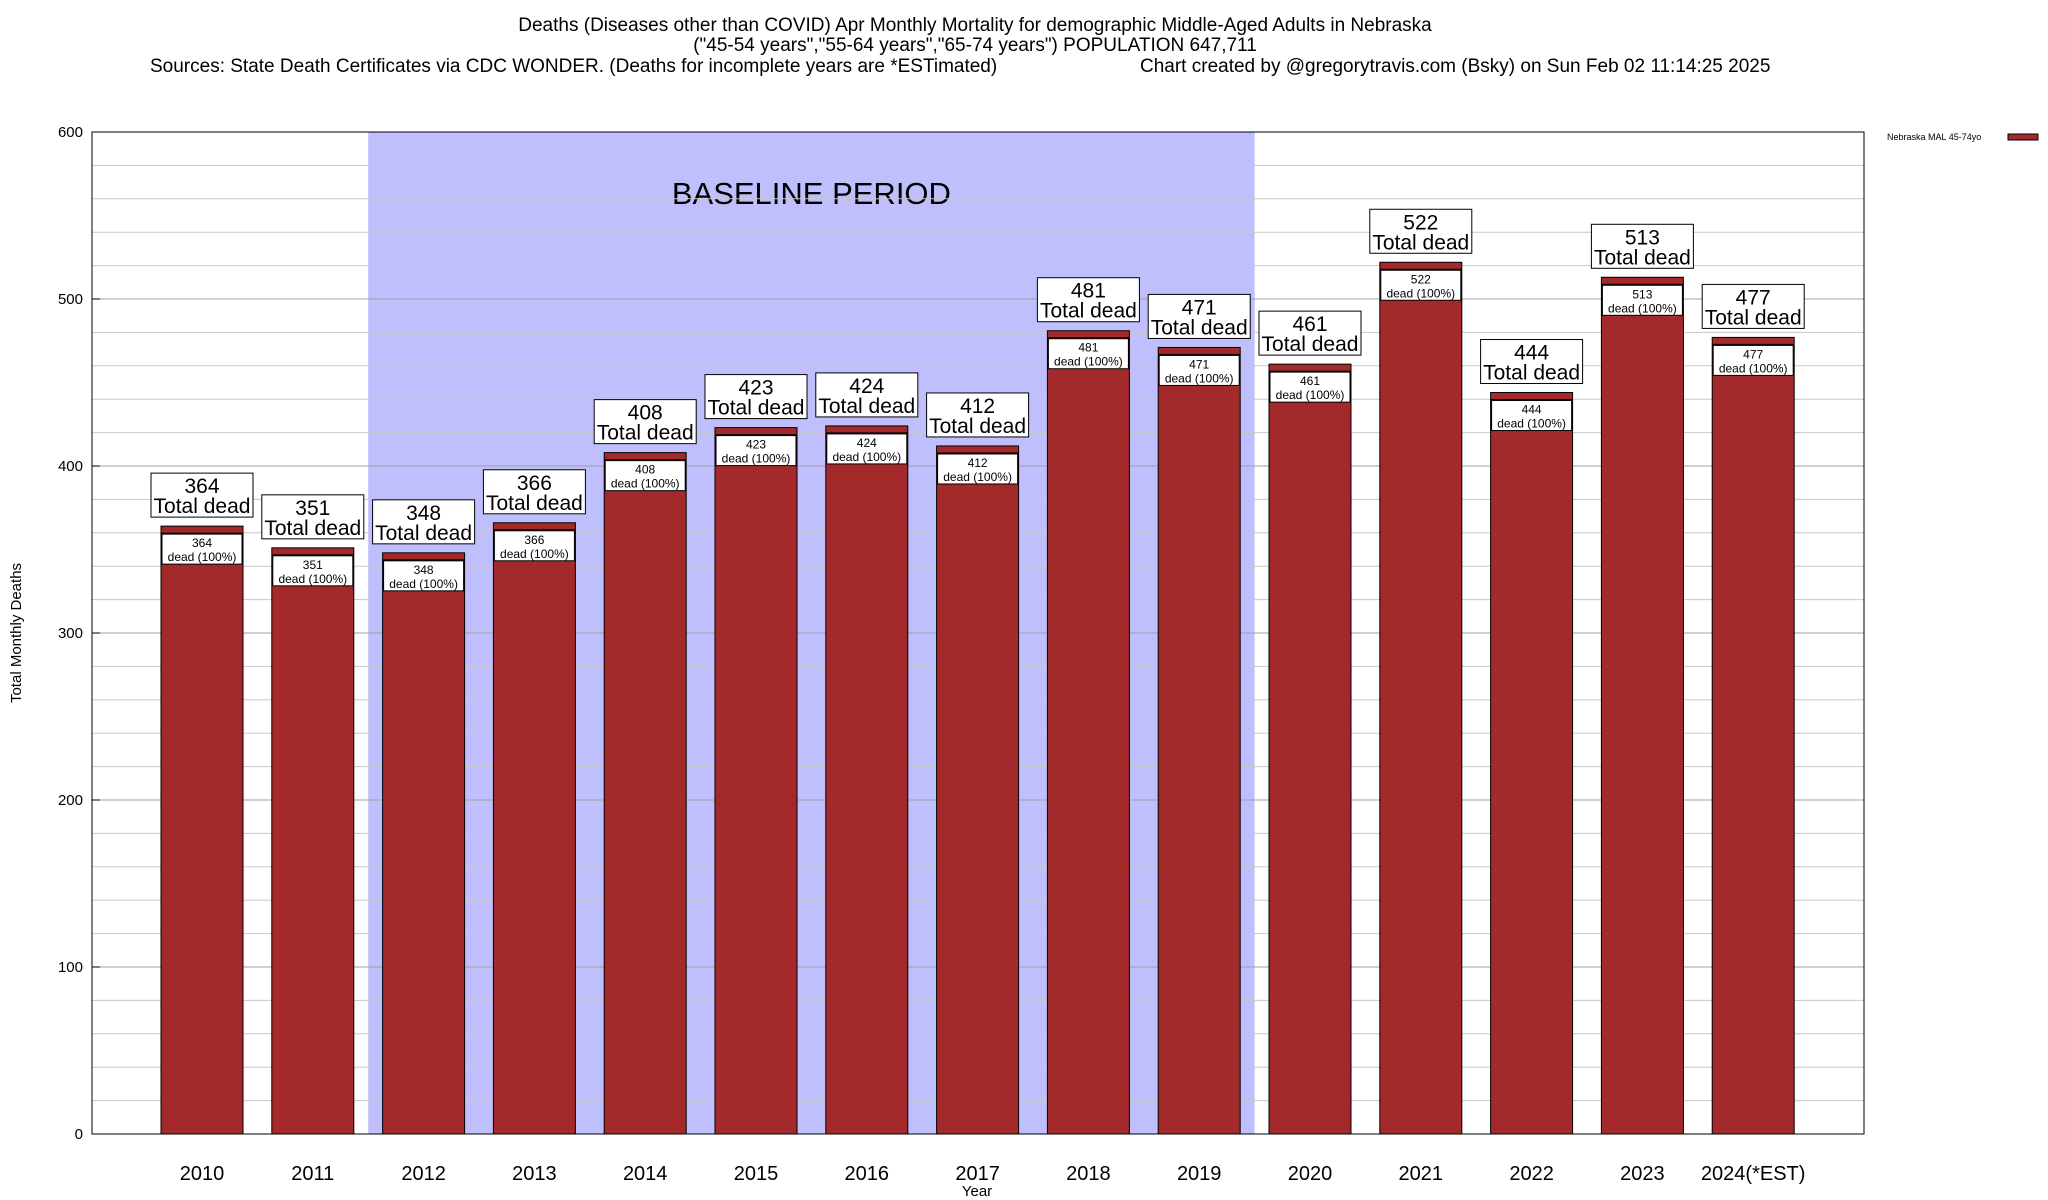 The height and width of the screenshot is (1200, 2048). Describe the element at coordinates (423, 1174) in the screenshot. I see `x-tick-label: 2012` at that location.